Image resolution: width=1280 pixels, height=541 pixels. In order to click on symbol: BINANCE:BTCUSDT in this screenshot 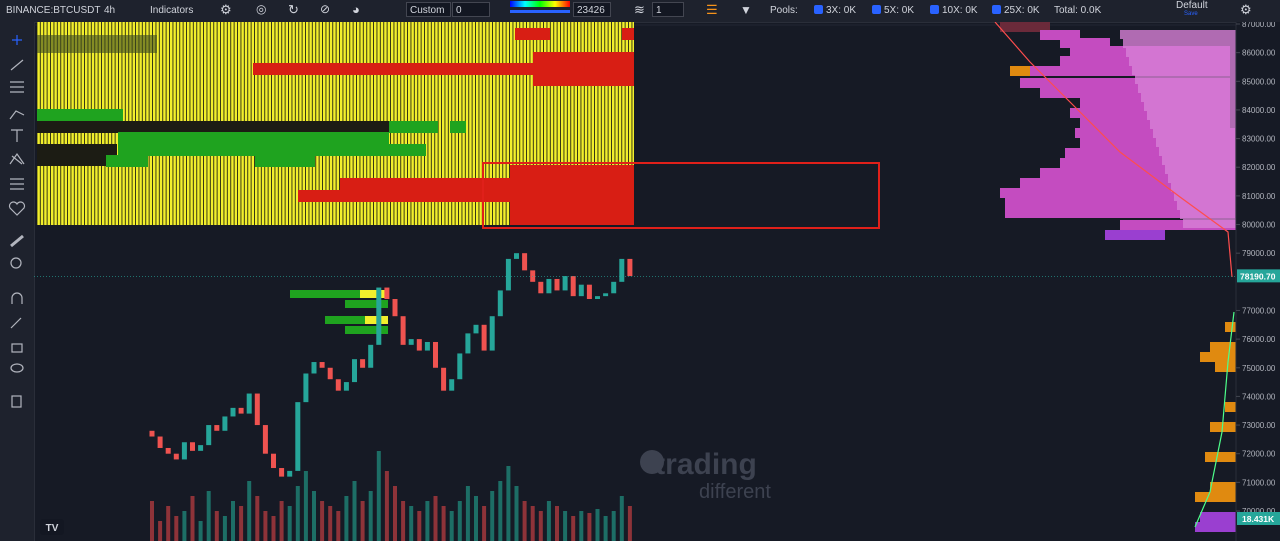, I will do `click(53, 10)`.